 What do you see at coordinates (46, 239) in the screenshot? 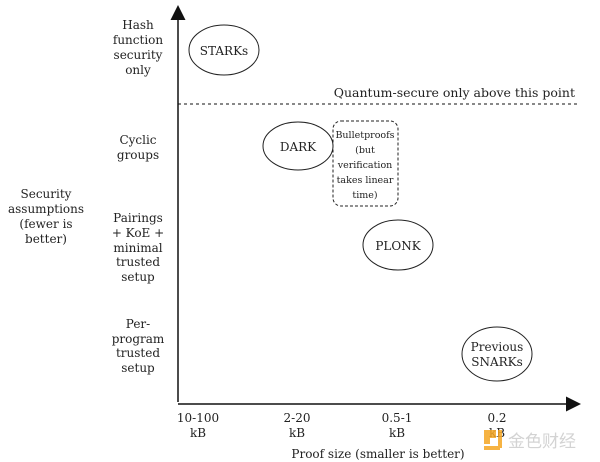
I see `svg-text: better)` at bounding box center [46, 239].